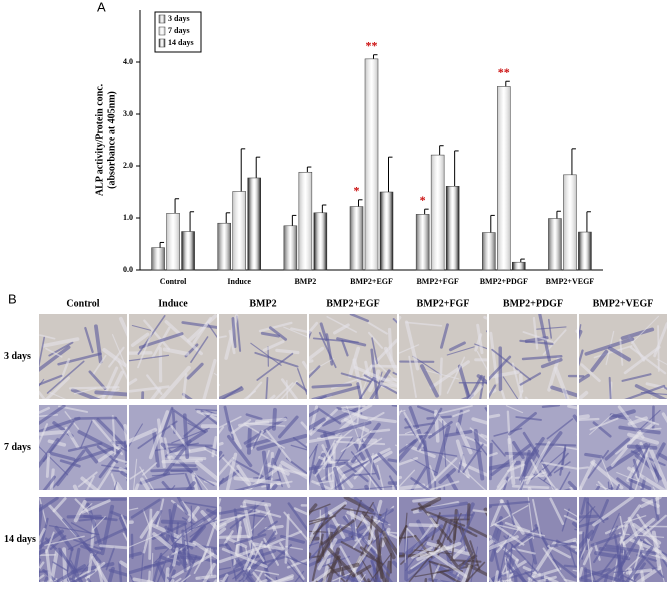  I want to click on y-tick-label: 3.0, so click(128, 113).